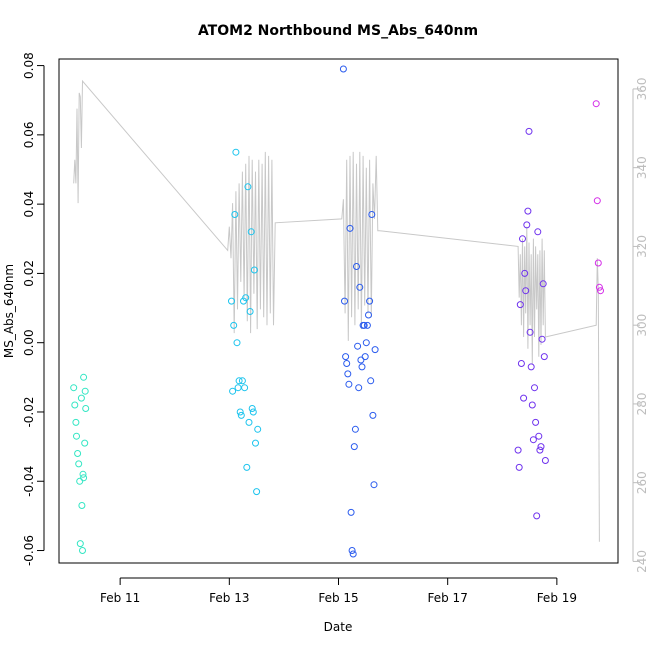 This screenshot has height=650, width=650. What do you see at coordinates (29, 481) in the screenshot?
I see `y-tick-label: -0.04` at bounding box center [29, 481].